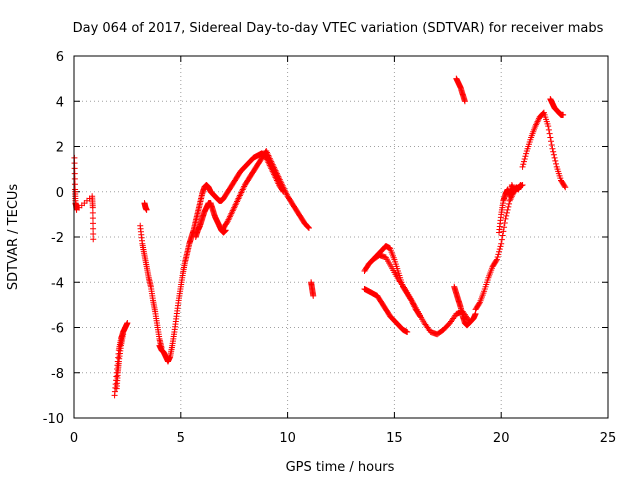 This screenshot has height=480, width=640. What do you see at coordinates (394, 438) in the screenshot?
I see `x-tick-label: 15` at bounding box center [394, 438].